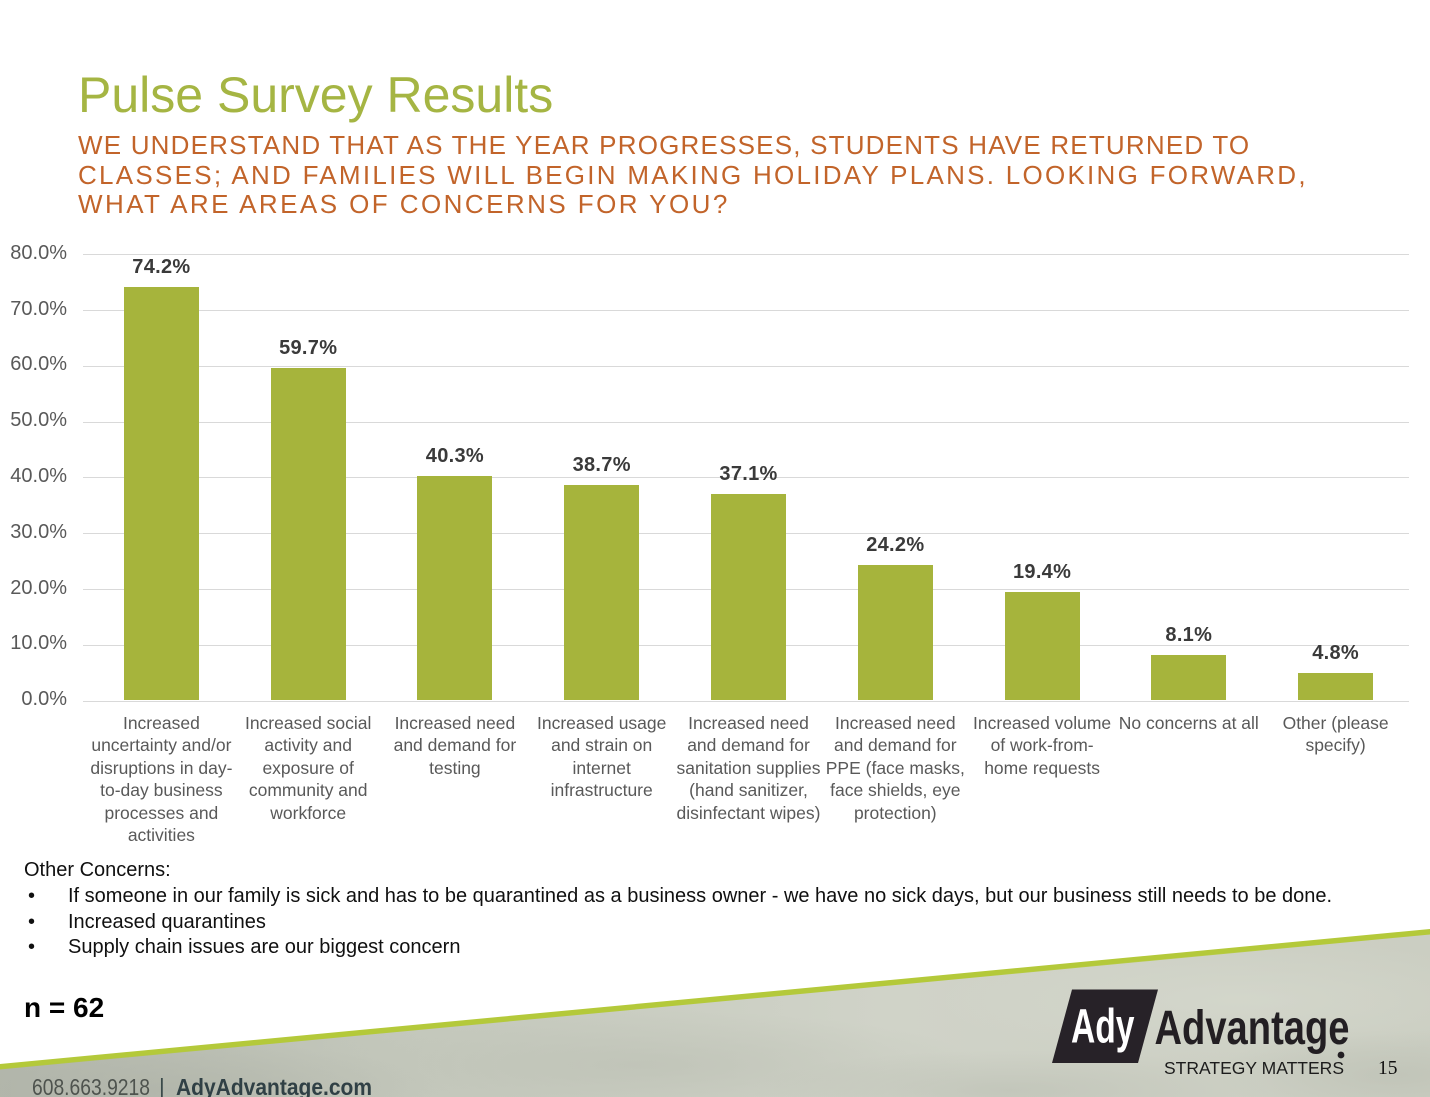 This screenshot has height=1097, width=1430. I want to click on svg-text: Advantage, so click(1252, 1028).